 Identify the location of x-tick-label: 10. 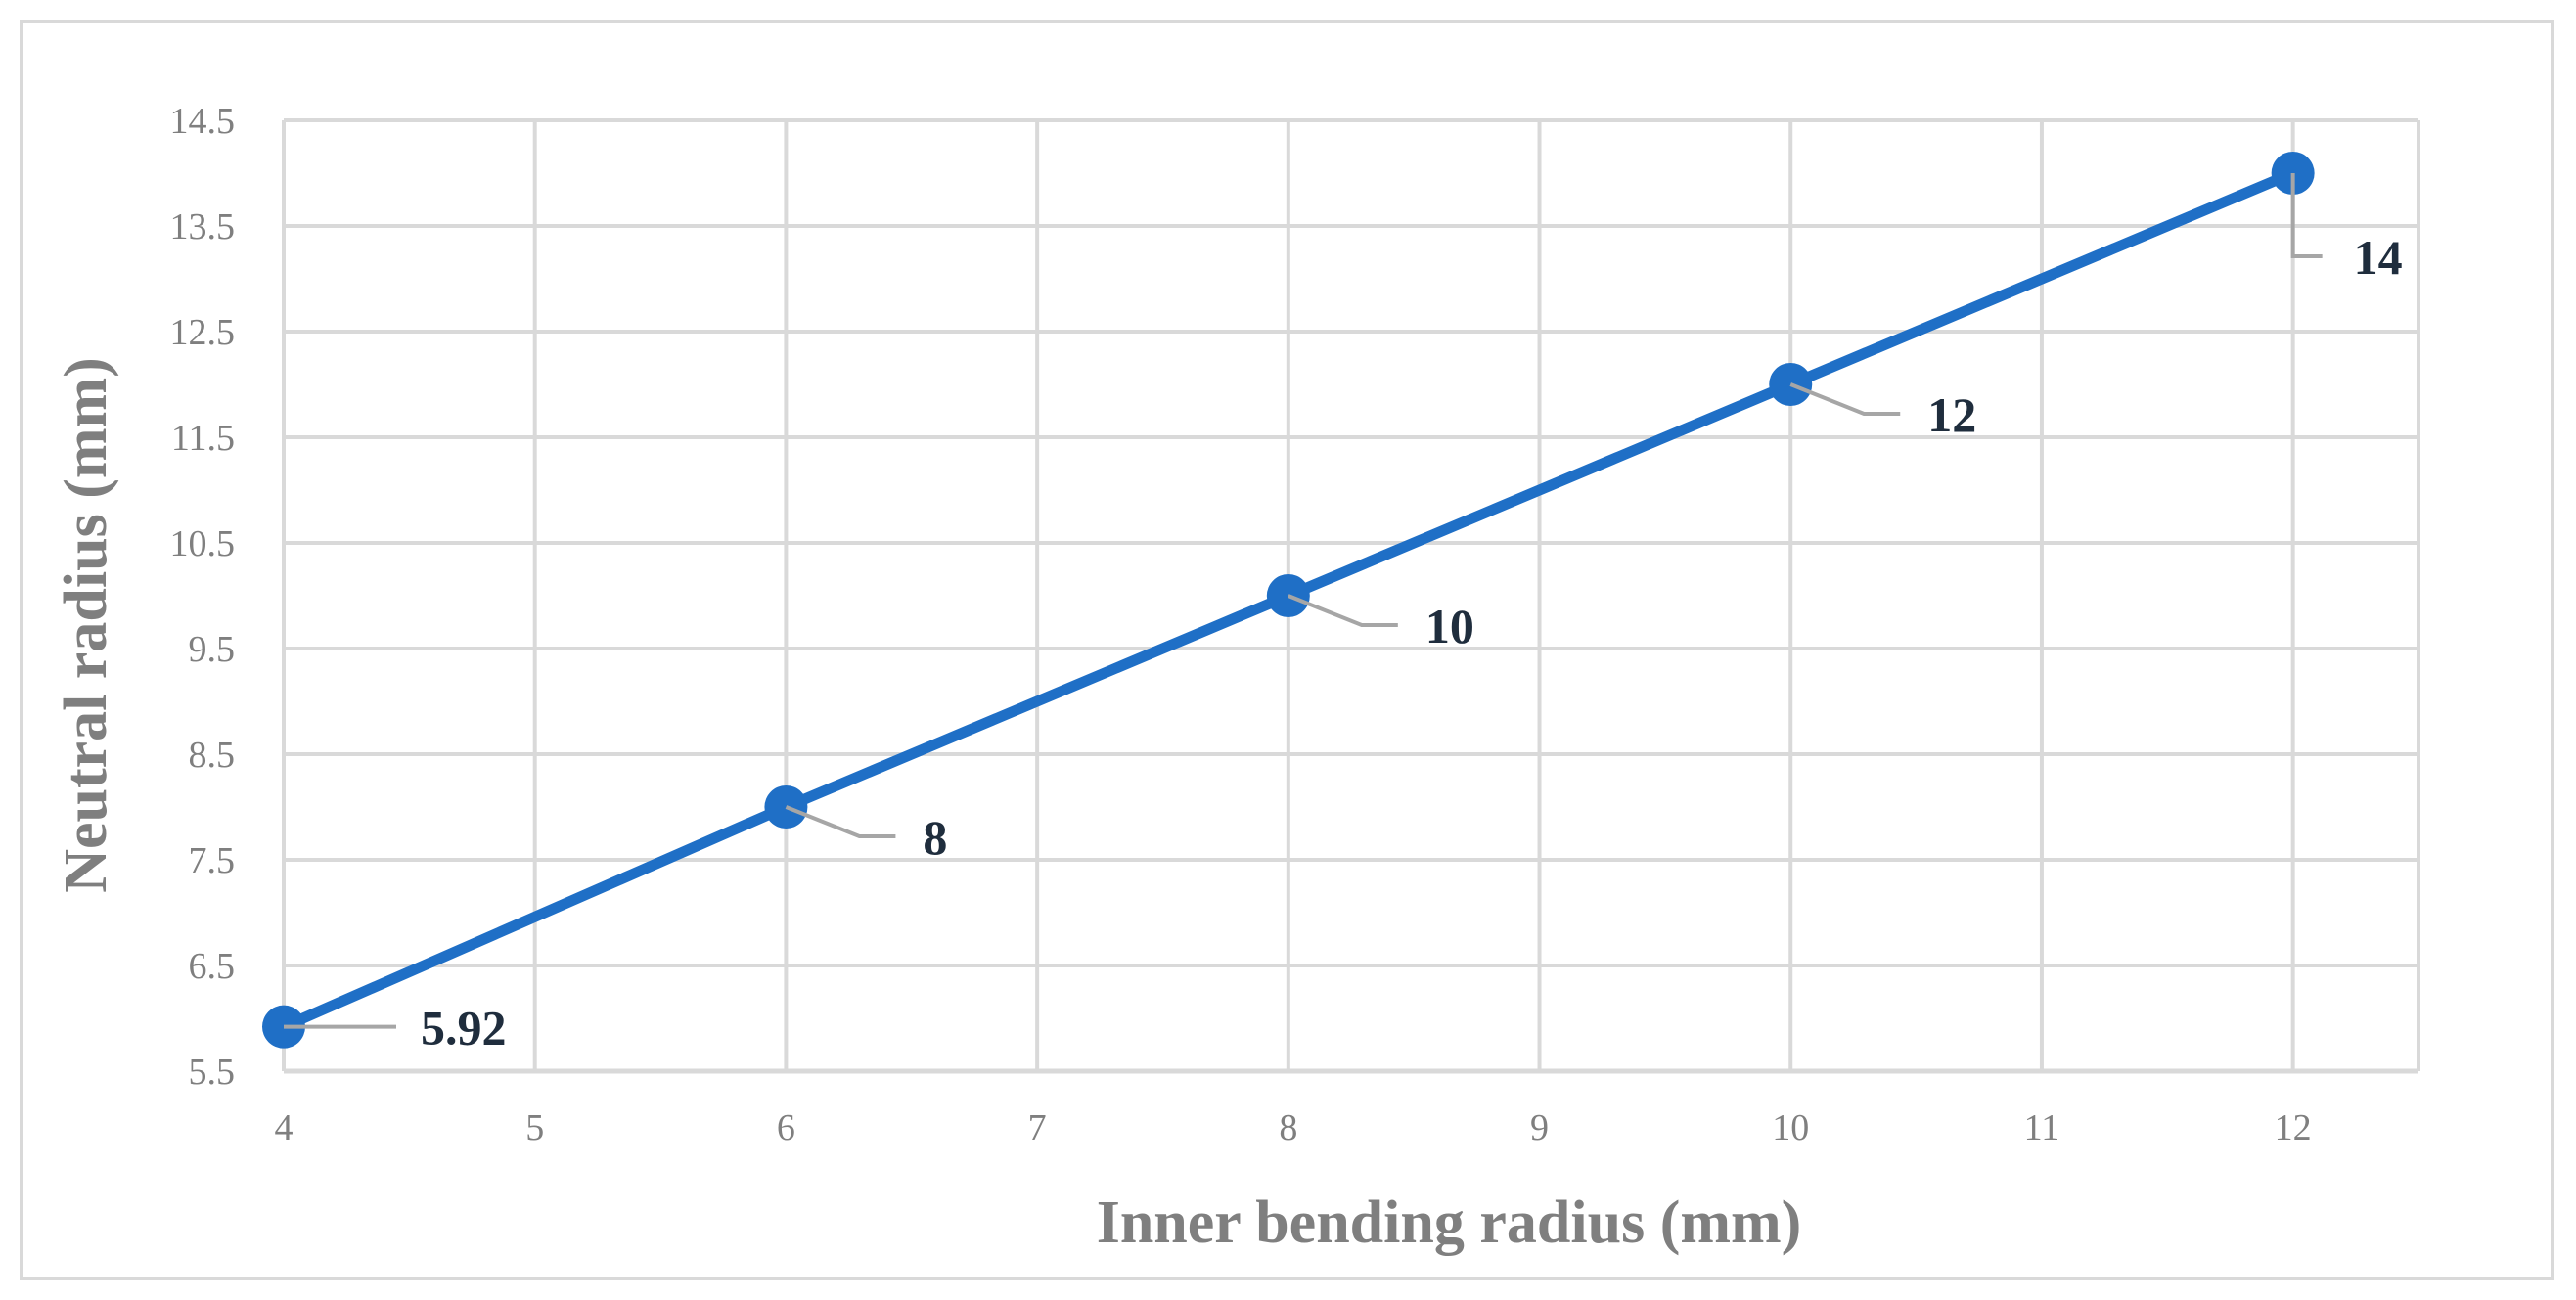
(1790, 1127).